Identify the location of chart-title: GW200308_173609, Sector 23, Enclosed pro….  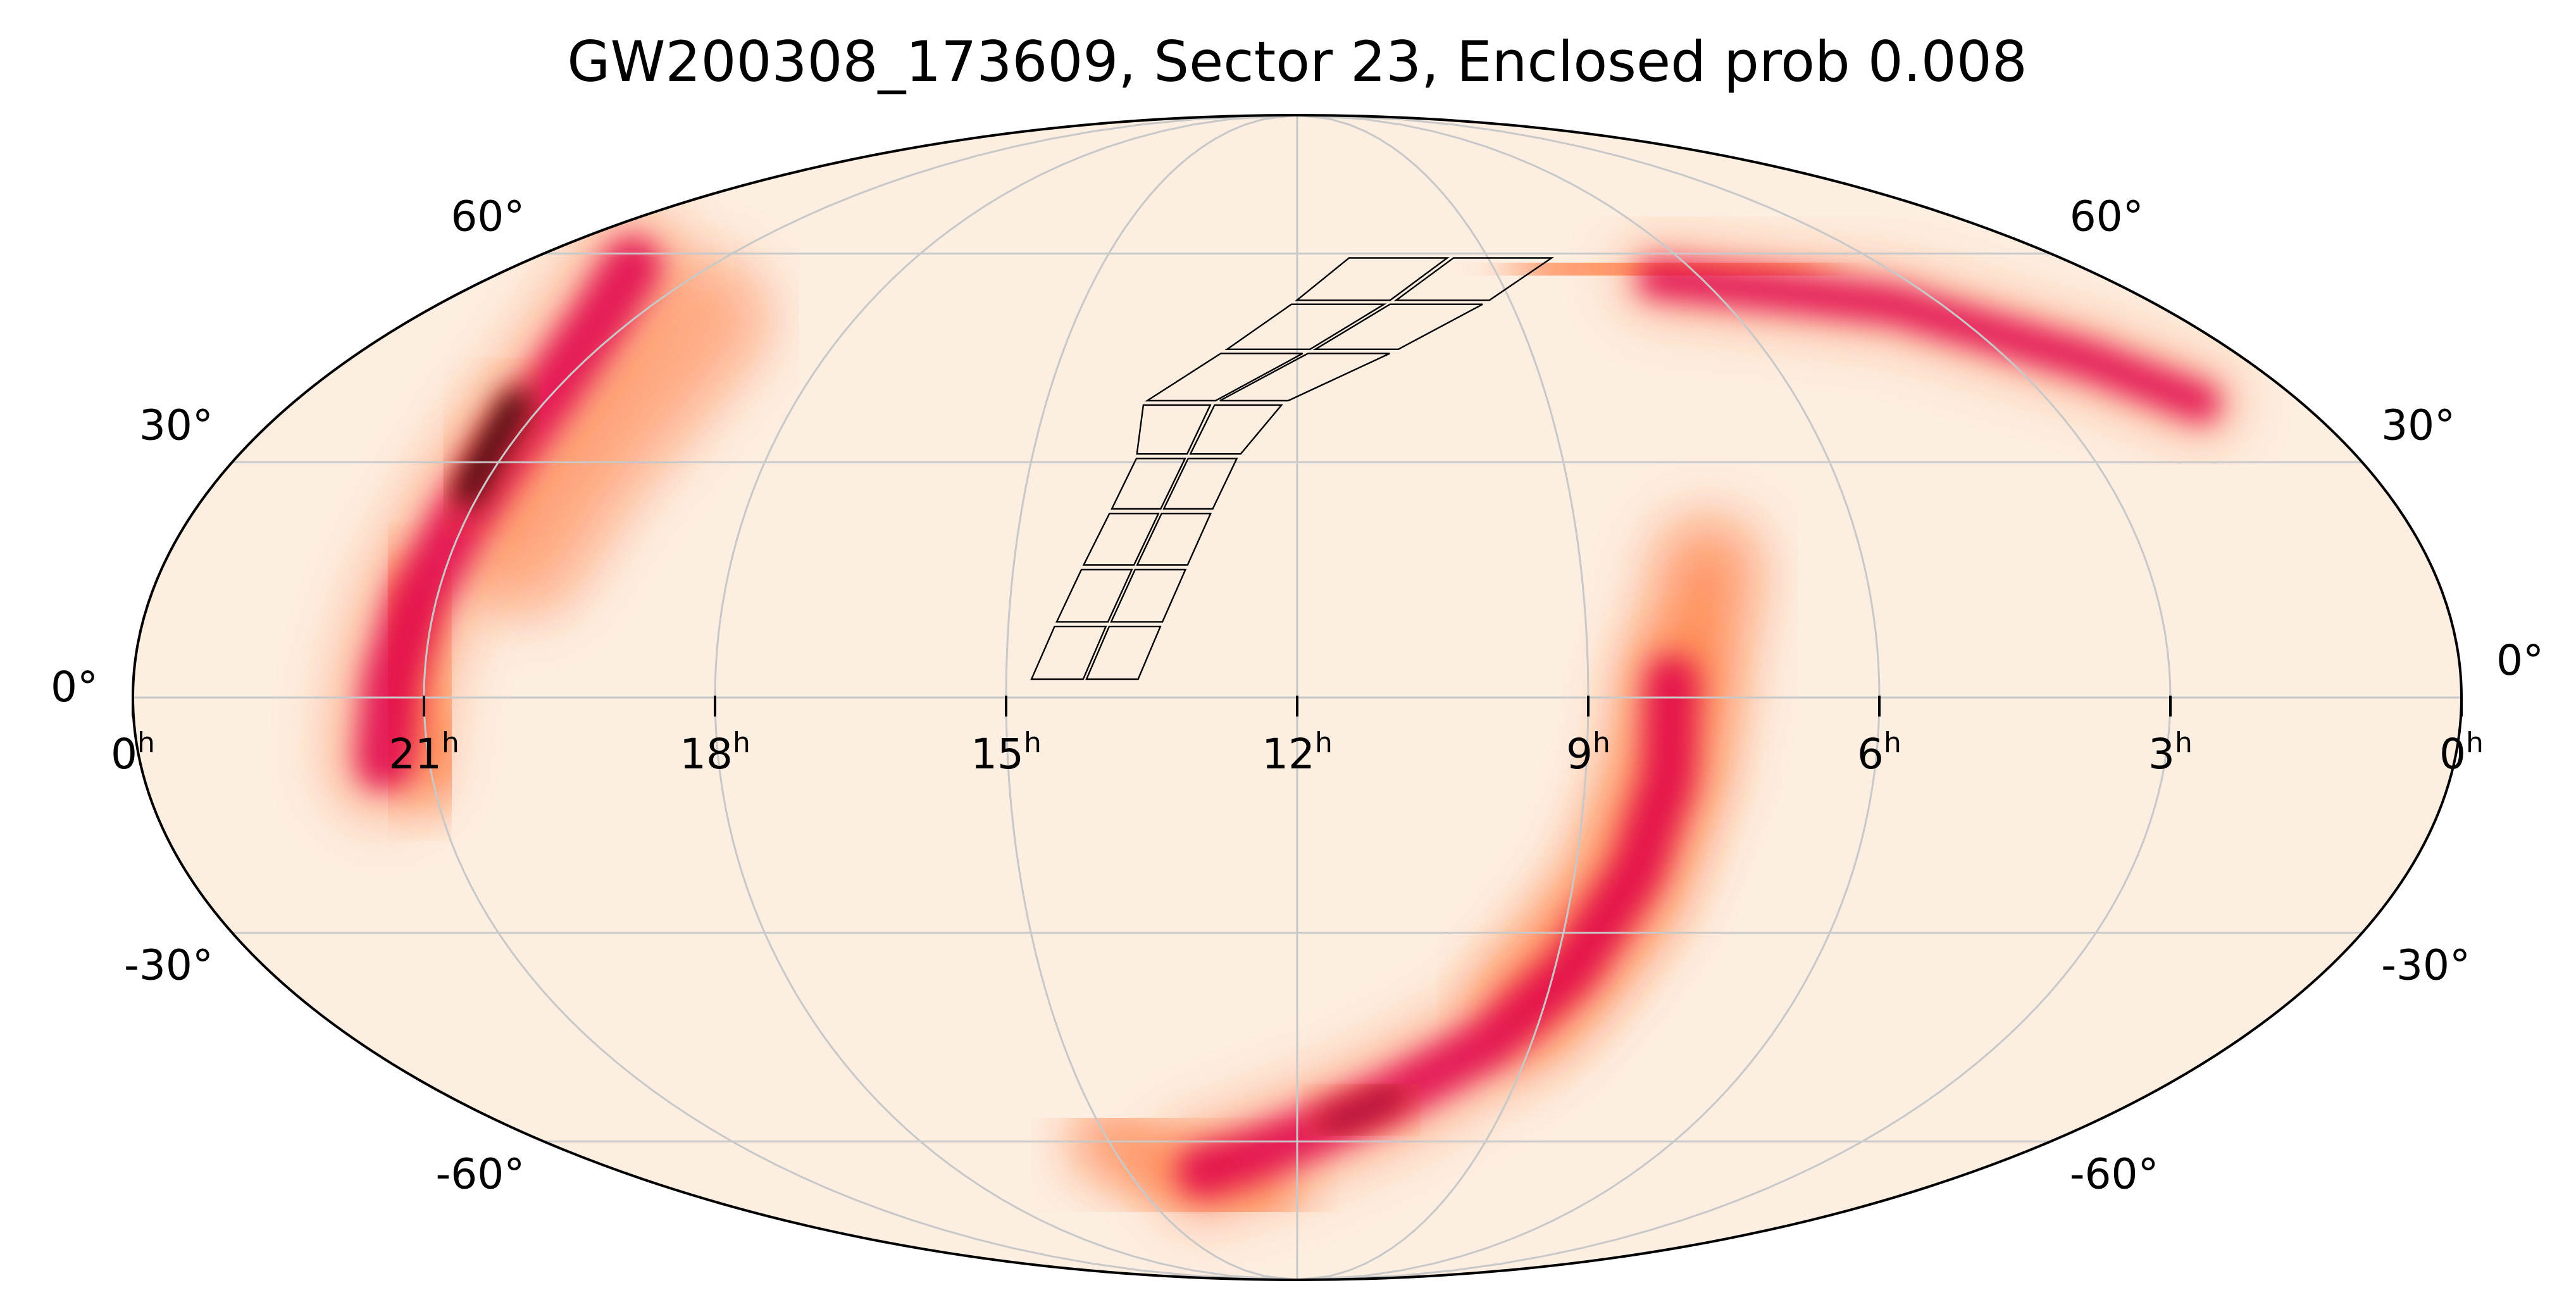
(1297, 61).